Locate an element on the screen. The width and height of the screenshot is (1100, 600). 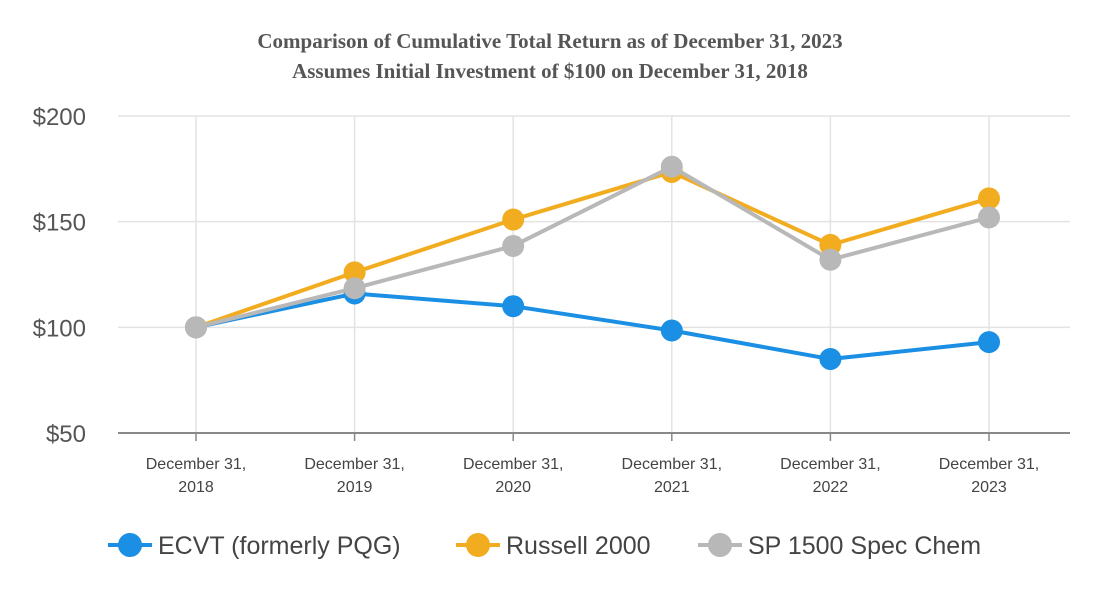
y-tick-label: $50 is located at coordinates (66, 434).